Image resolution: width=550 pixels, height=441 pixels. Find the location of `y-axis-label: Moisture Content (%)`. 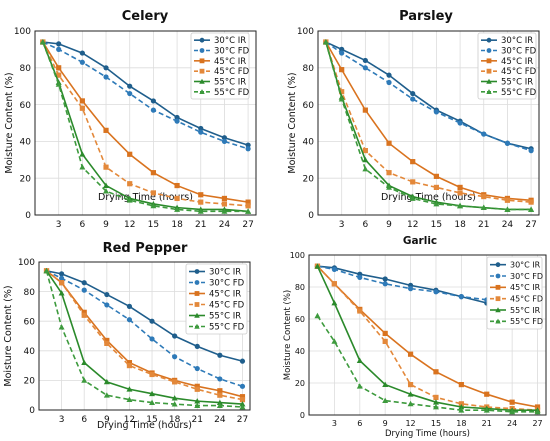

y-axis-label: Moisture Content (%) is located at coordinates (9, 122).